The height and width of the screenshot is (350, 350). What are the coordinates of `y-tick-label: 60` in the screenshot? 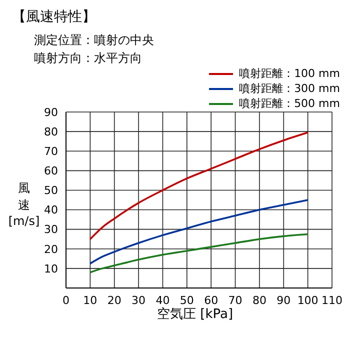 It's located at (51, 171).